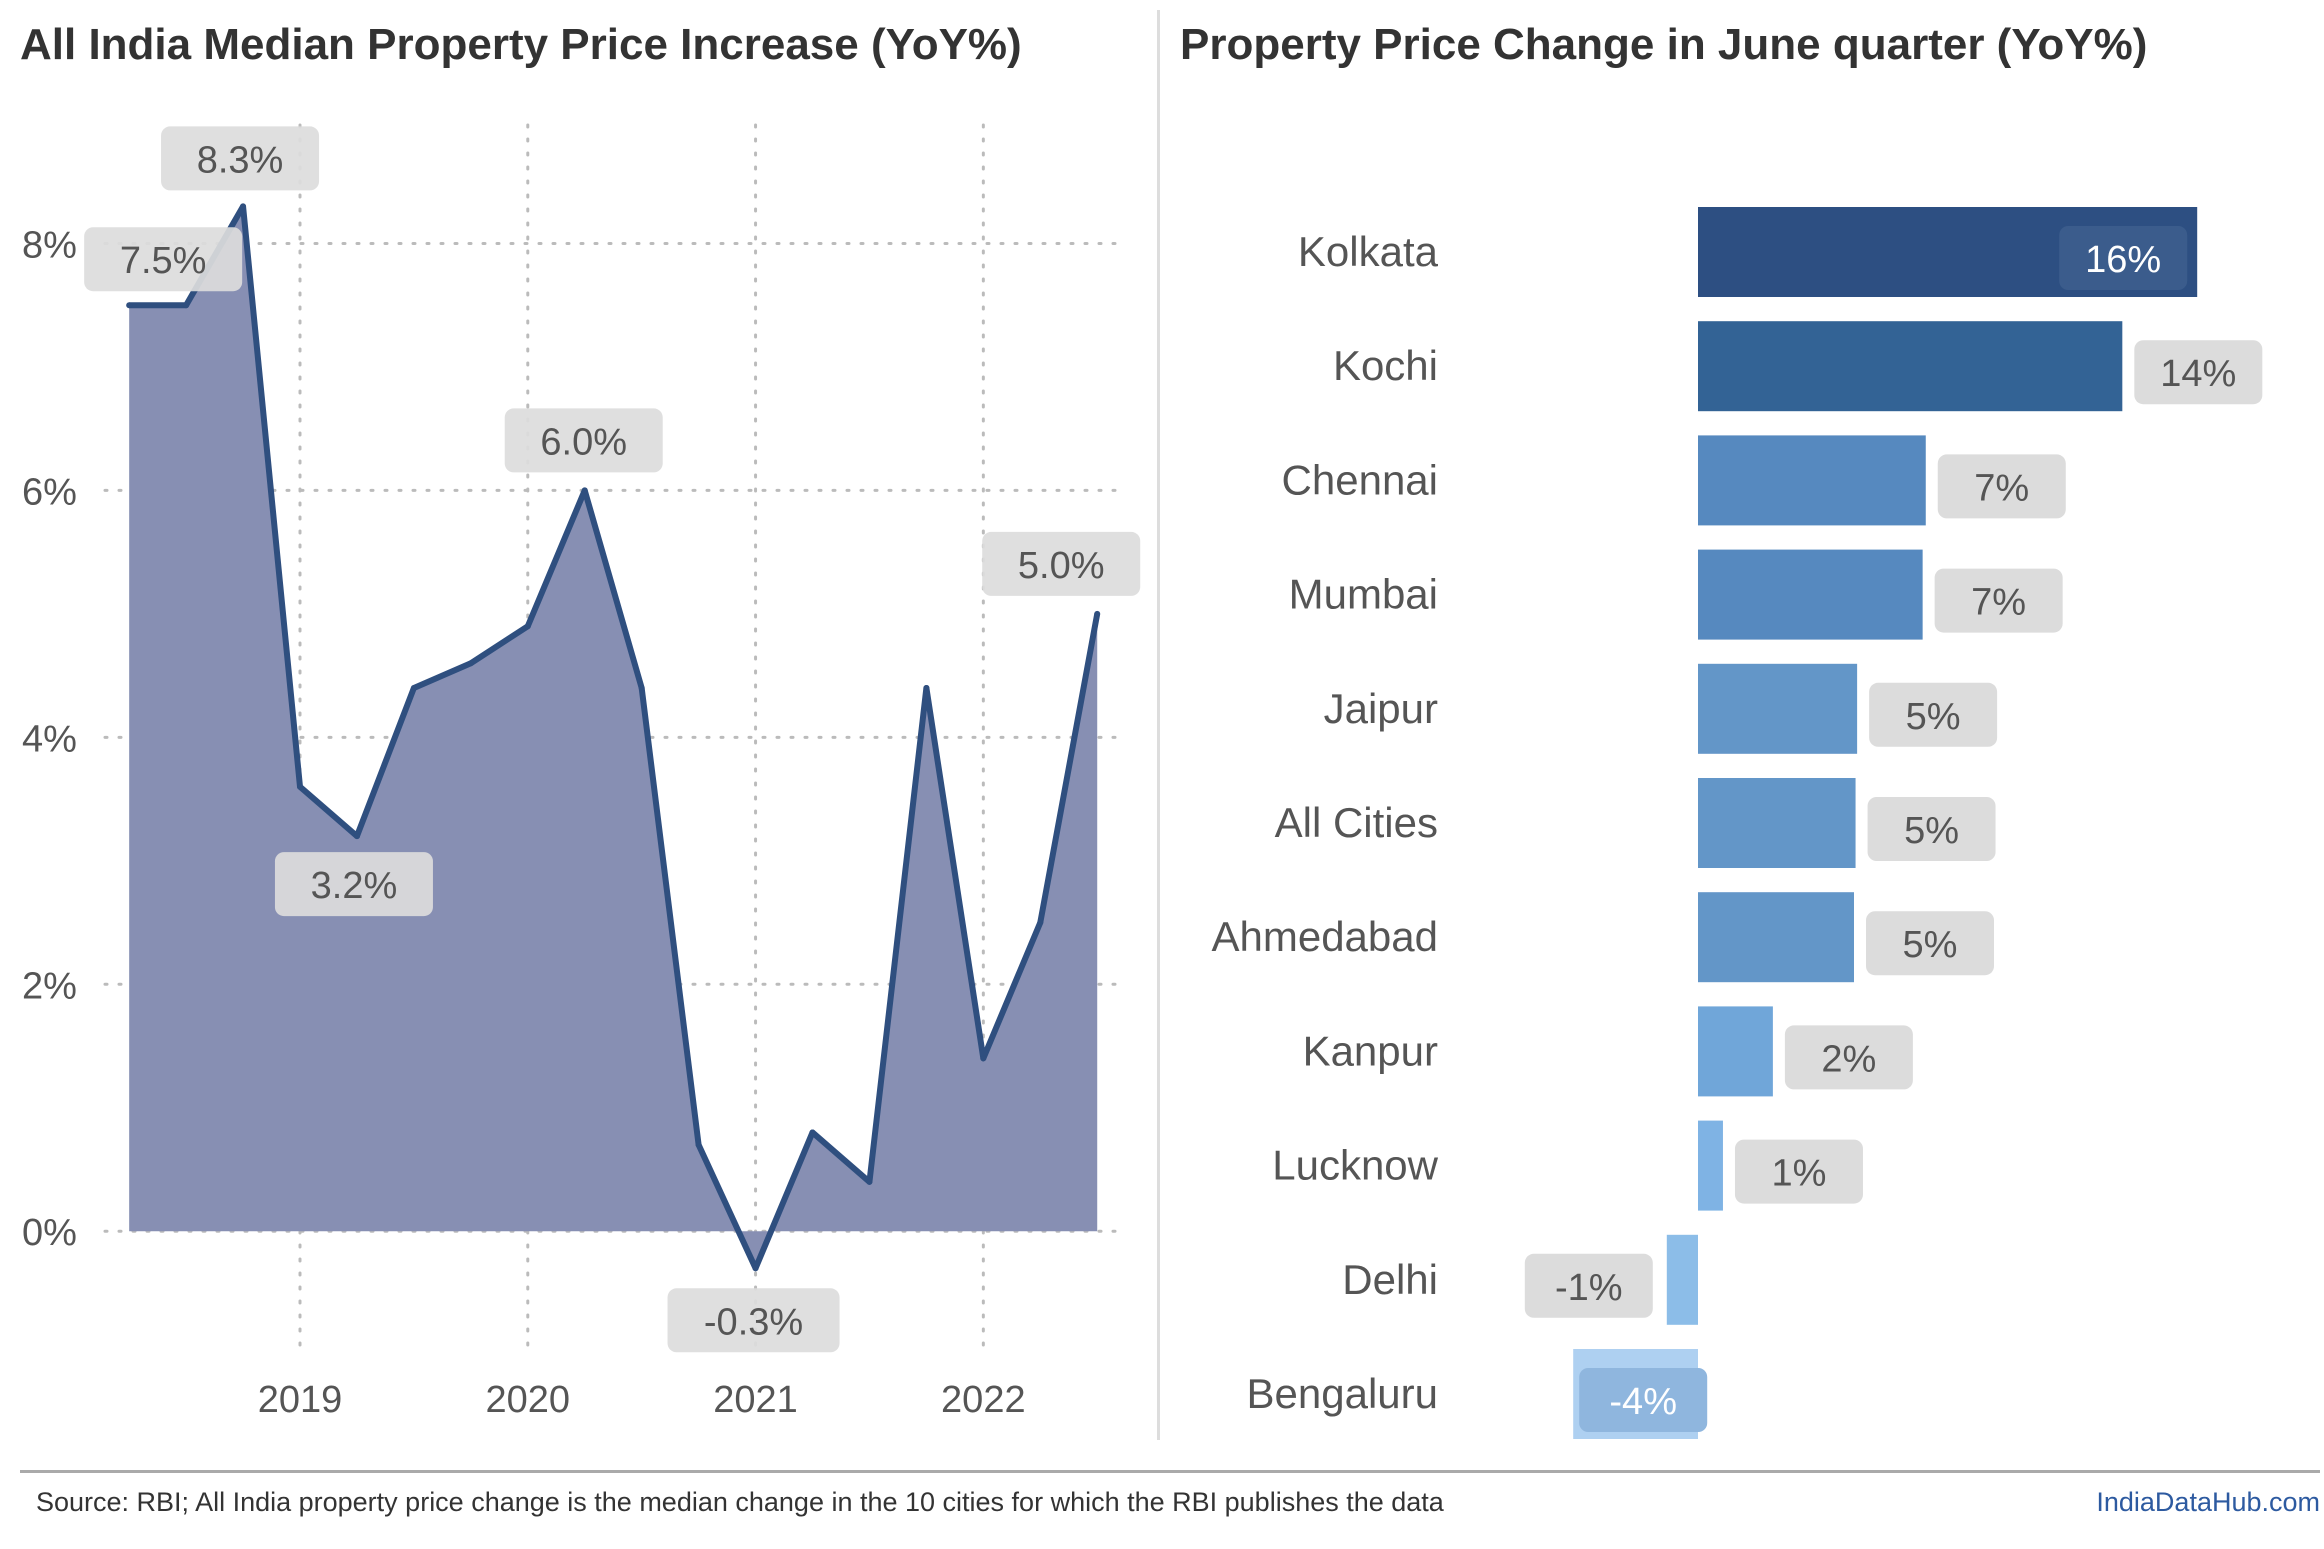  Describe the element at coordinates (1158, 725) in the screenshot. I see `panel-divider` at that location.